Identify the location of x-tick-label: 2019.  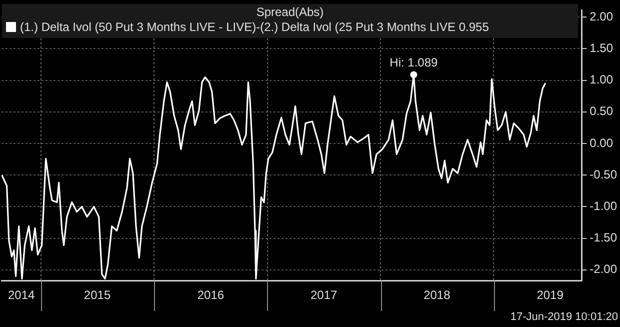
(550, 295).